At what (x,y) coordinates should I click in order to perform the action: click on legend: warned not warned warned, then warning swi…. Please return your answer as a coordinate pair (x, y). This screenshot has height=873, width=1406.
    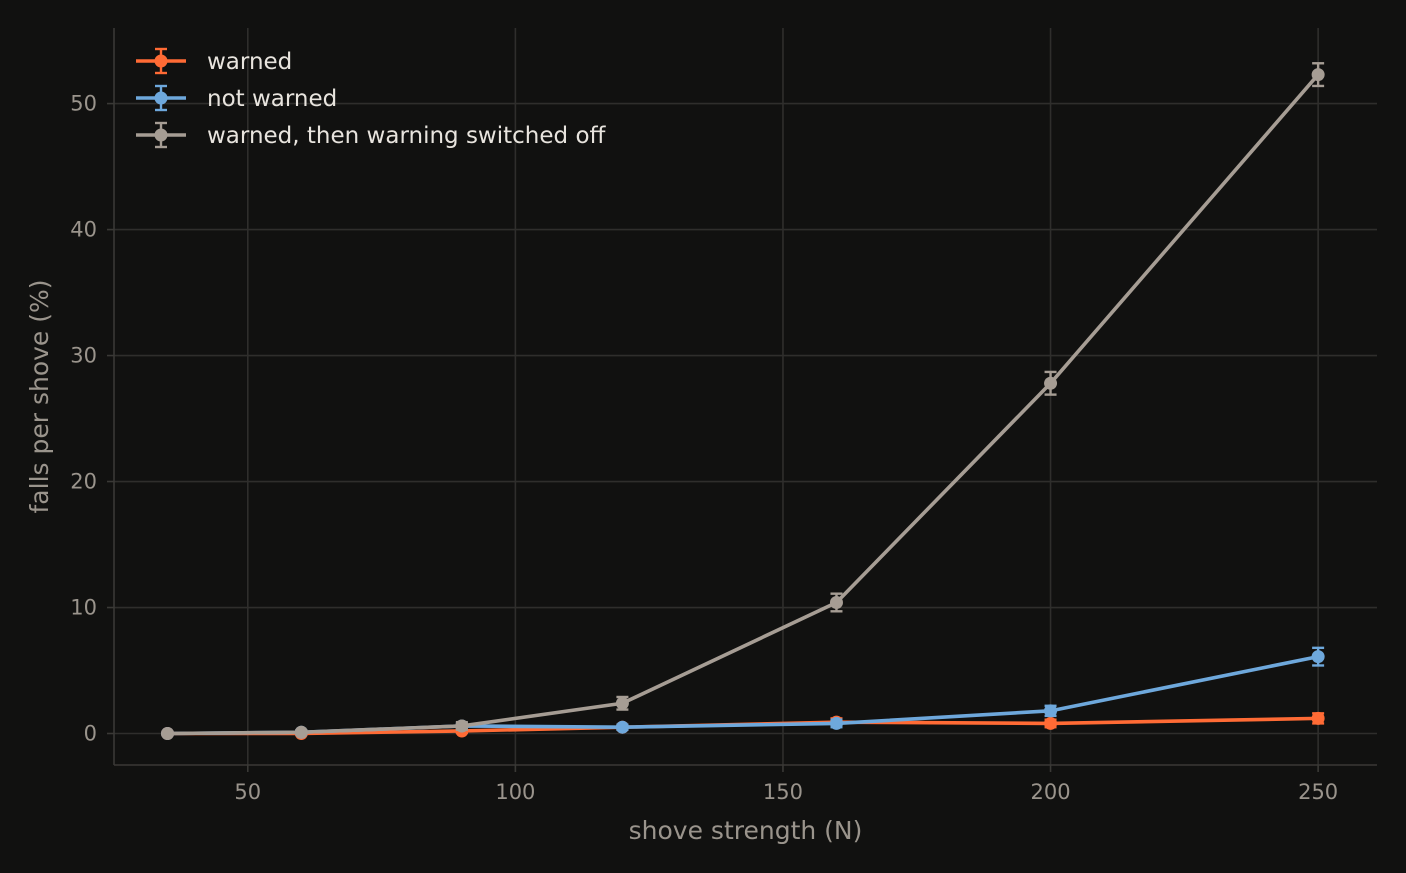
    Looking at the image, I should click on (371, 98).